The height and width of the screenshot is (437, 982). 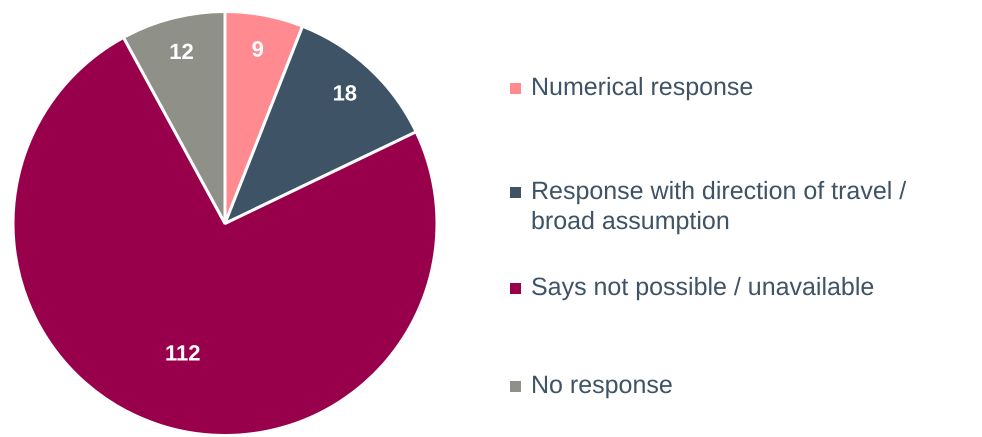 What do you see at coordinates (345, 93) in the screenshot?
I see `data-label: 18` at bounding box center [345, 93].